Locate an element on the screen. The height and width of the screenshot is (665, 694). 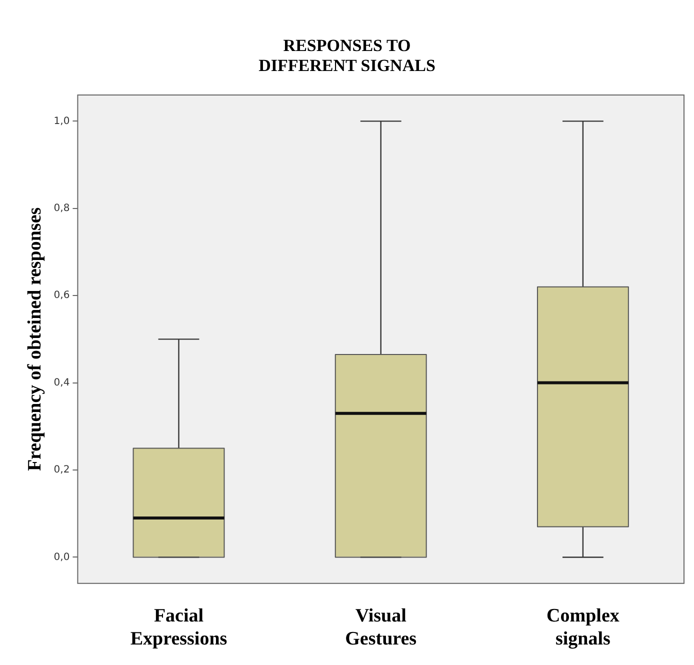
y-tick-label: 0,6 is located at coordinates (62, 296).